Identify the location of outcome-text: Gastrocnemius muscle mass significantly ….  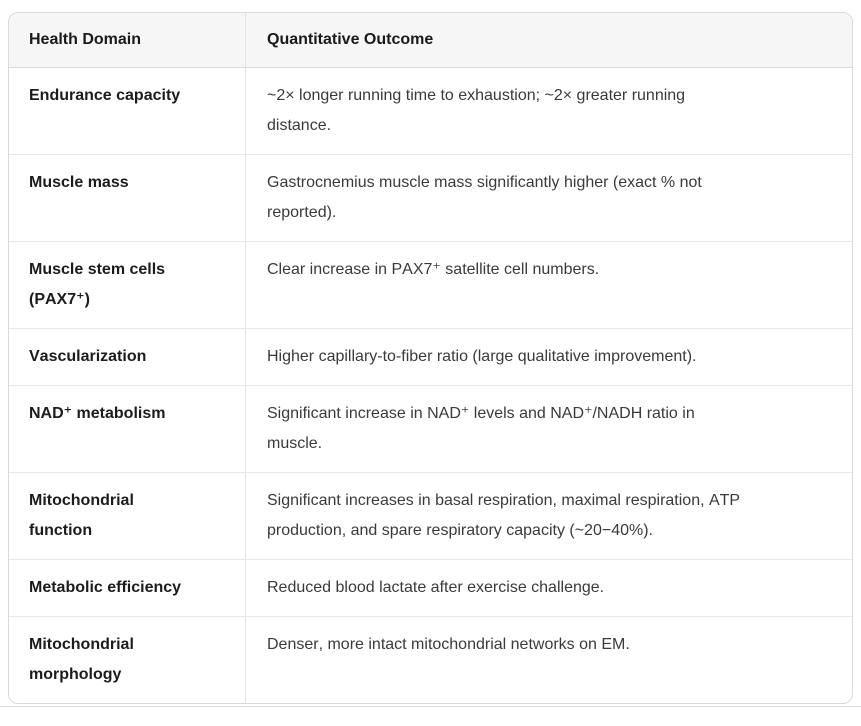
(484, 197).